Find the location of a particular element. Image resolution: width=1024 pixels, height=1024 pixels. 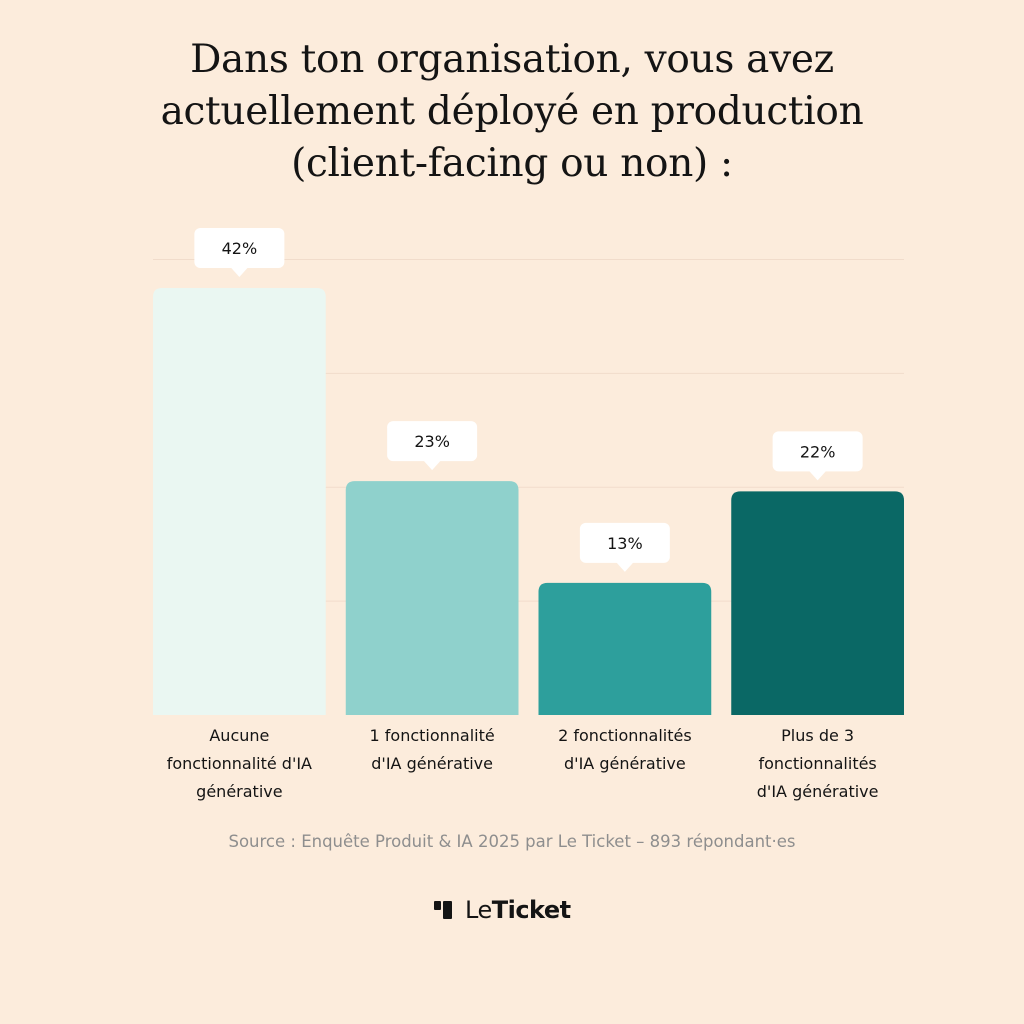

data-label: 13% is located at coordinates (625, 543).